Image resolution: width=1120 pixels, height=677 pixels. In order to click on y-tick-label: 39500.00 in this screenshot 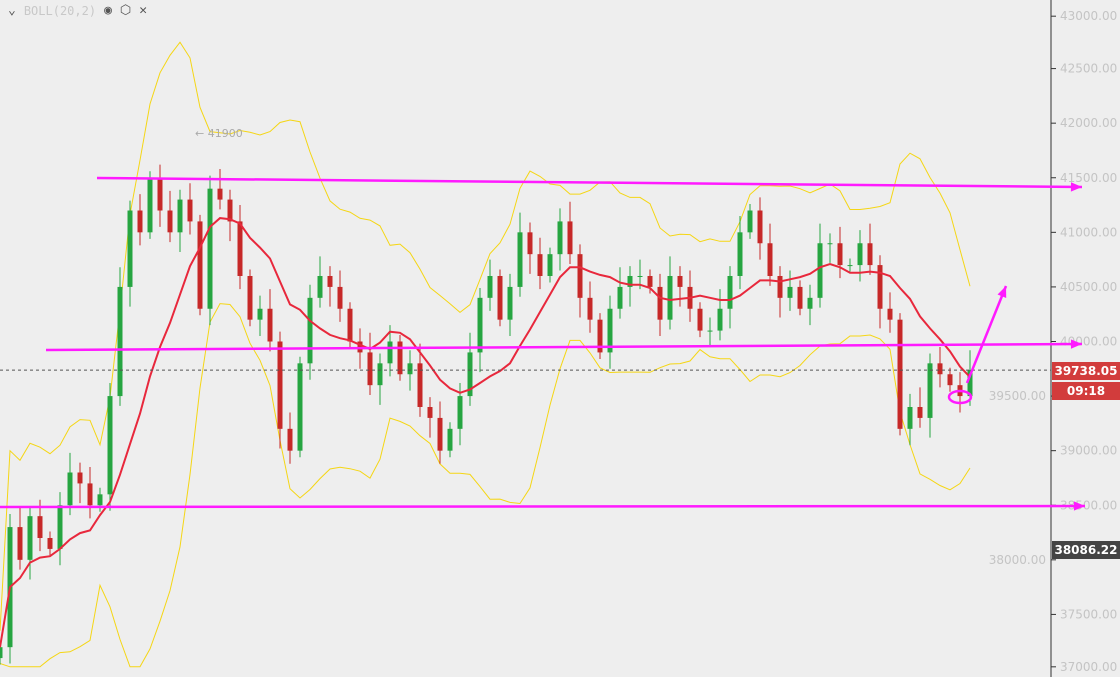, I will do `click(1017, 396)`.